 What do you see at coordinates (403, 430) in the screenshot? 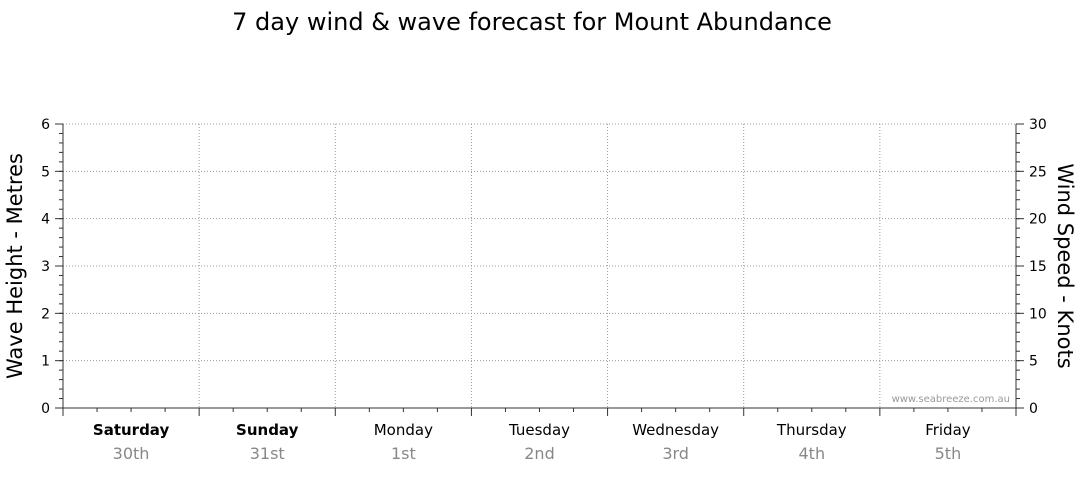
I see `x-day-name: Monday` at bounding box center [403, 430].